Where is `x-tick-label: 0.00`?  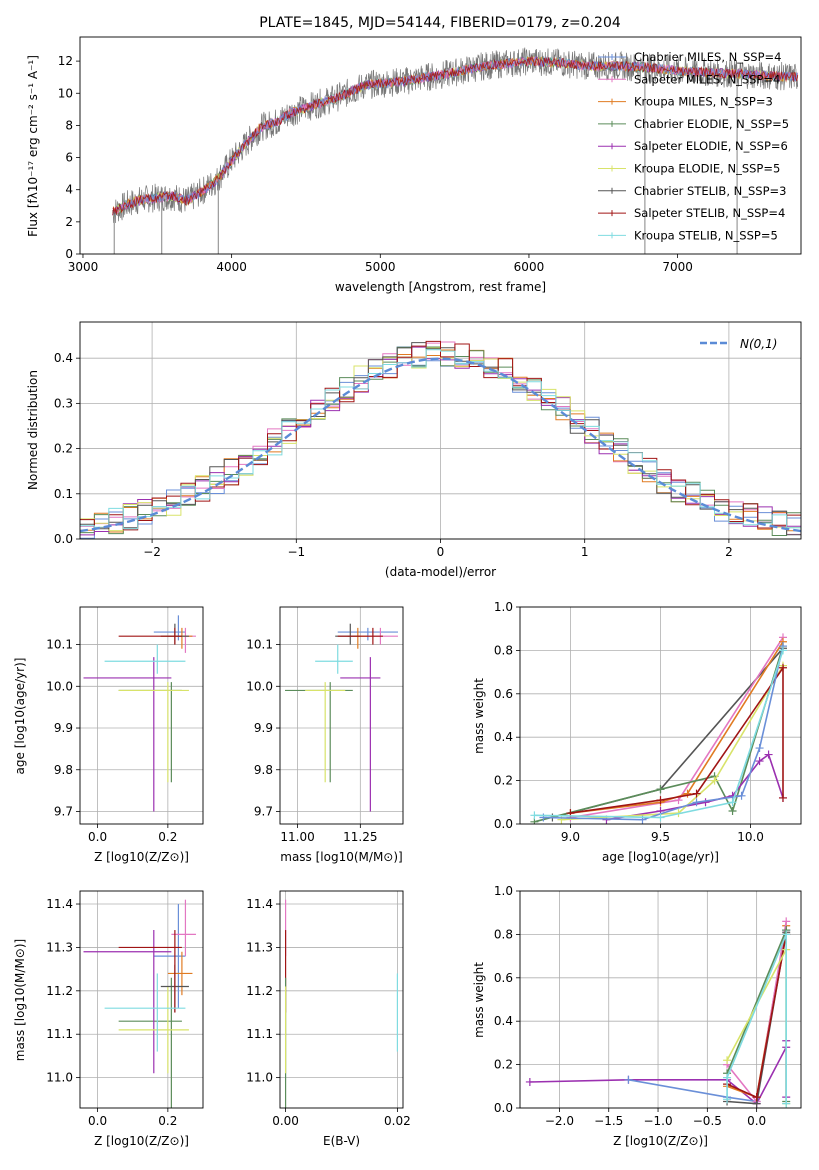
x-tick-label: 0.00 is located at coordinates (285, 1121).